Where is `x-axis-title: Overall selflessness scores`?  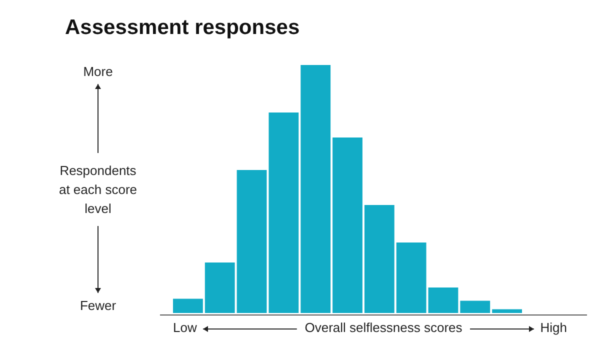
x-axis-title: Overall selflessness scores is located at coordinates (383, 327).